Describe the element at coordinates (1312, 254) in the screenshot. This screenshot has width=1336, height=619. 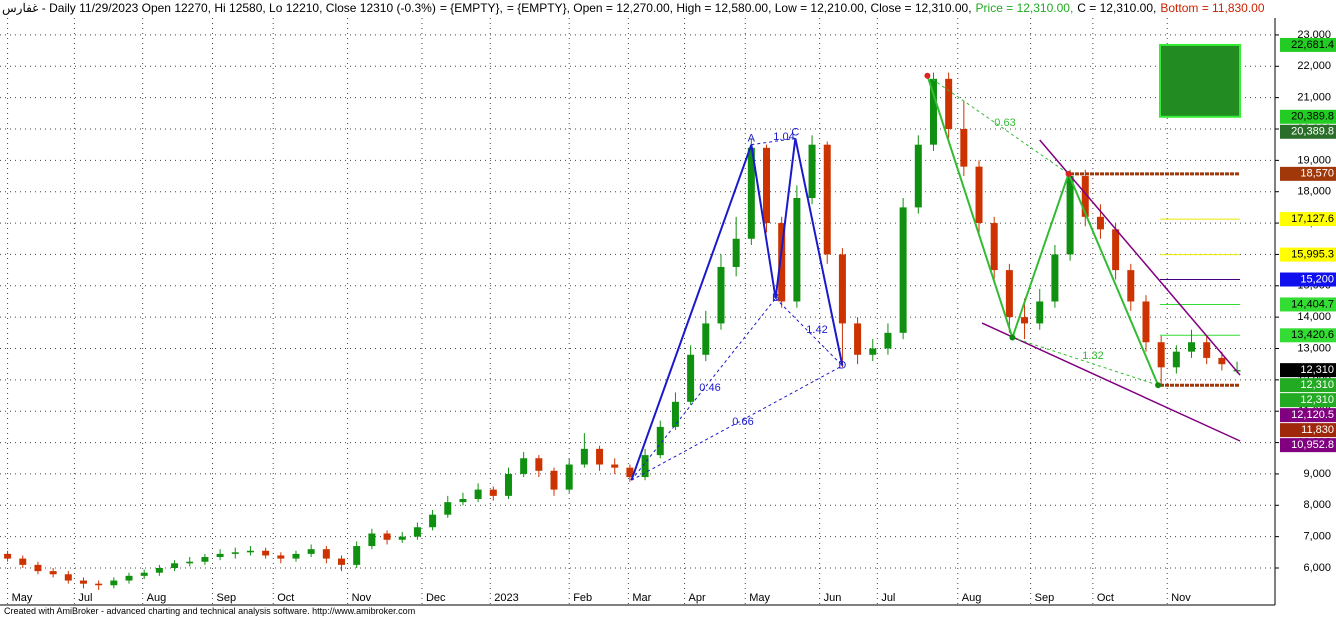
I see `price-tag-label: 15,995.3` at that location.